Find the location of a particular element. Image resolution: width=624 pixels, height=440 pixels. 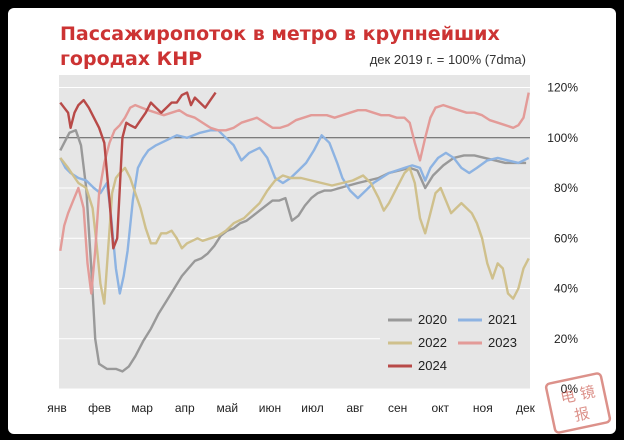

legend-label-2023: 2023 is located at coordinates (502, 342).